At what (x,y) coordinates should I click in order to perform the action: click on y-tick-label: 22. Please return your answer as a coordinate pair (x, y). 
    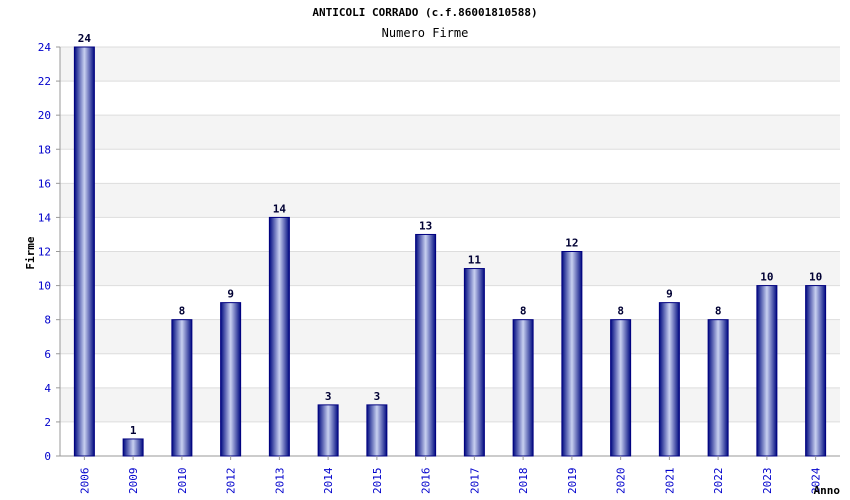
    Looking at the image, I should click on (44, 81).